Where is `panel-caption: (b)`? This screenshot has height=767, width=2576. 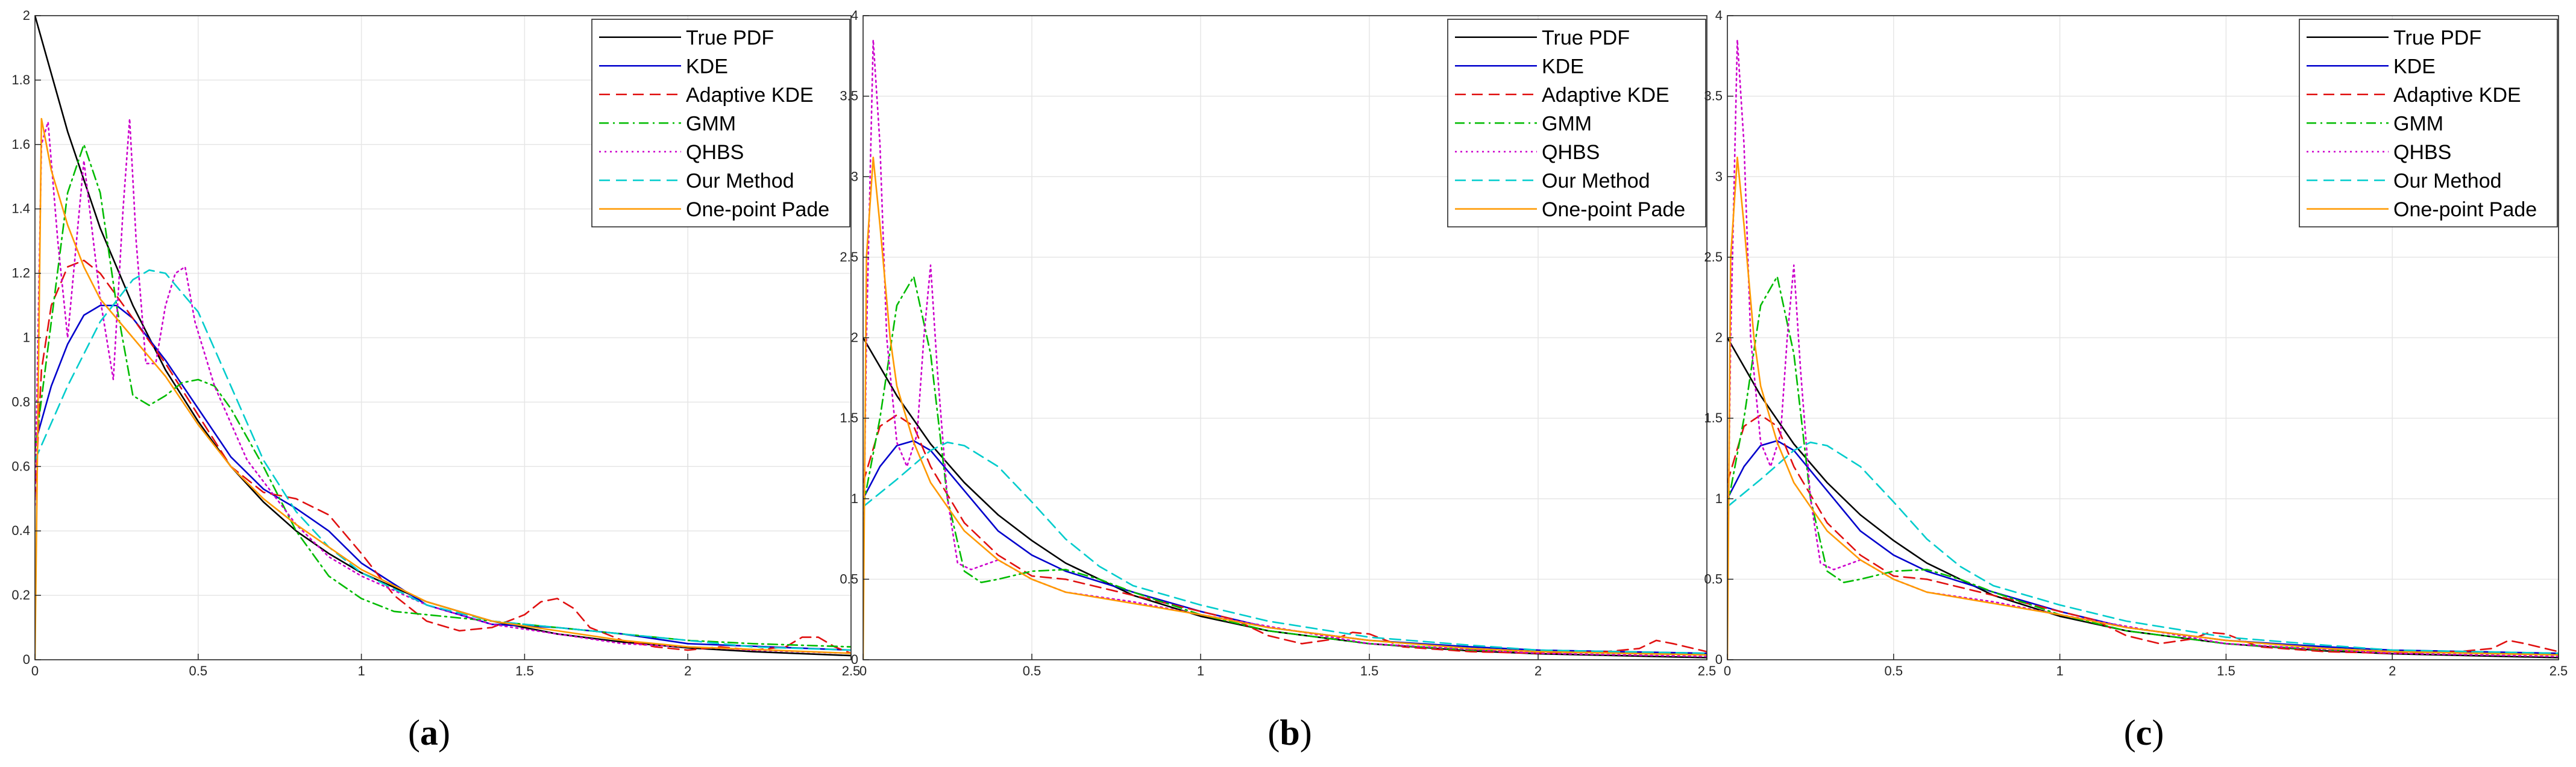
panel-caption: (b) is located at coordinates (1290, 733).